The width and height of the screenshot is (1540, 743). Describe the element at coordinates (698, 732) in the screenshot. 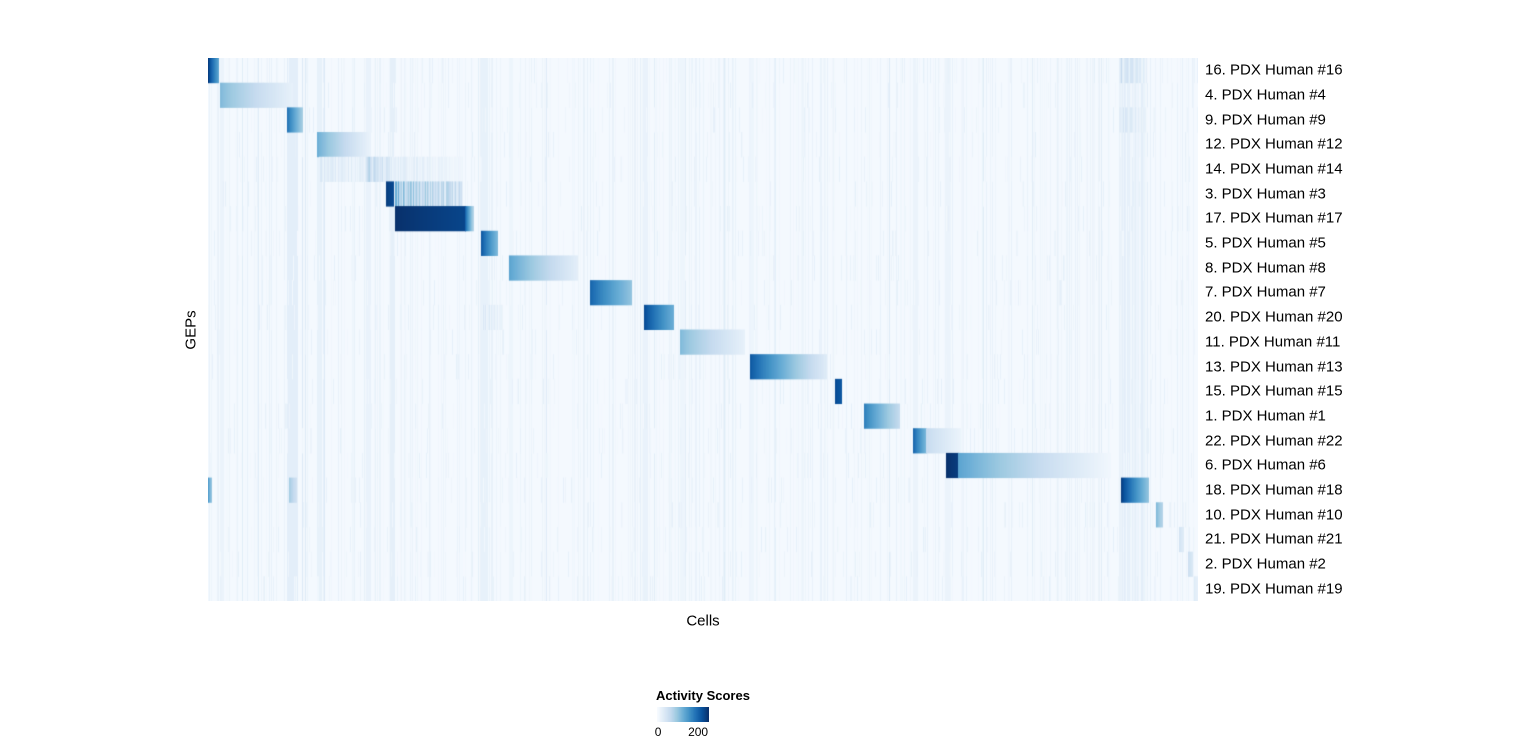

I see `legend-tick-label: 200` at that location.